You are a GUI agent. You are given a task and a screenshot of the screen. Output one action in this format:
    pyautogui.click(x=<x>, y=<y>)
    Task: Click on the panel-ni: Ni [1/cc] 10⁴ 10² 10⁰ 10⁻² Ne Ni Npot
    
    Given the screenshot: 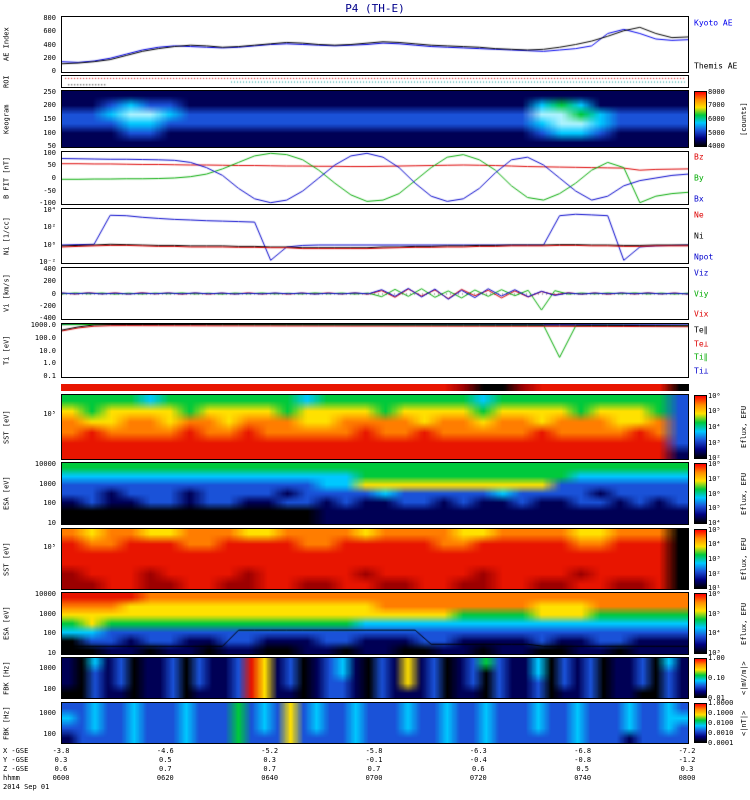 What is the action you would take?
    pyautogui.click(x=375, y=236)
    